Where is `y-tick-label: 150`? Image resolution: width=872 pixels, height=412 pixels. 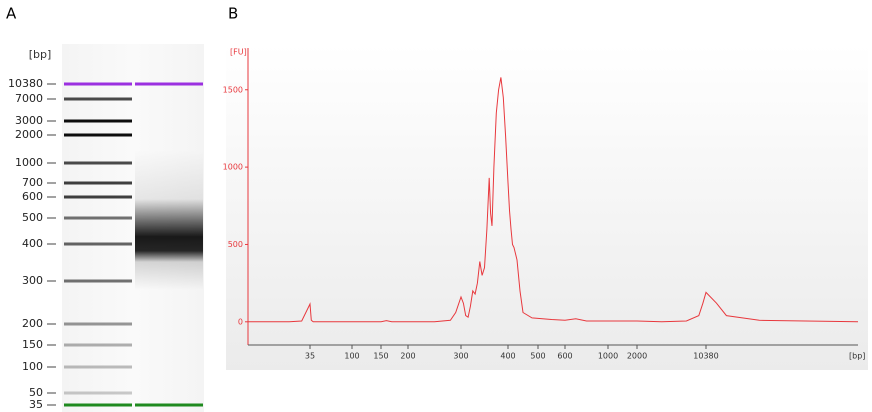
y-tick-label: 150 is located at coordinates (32, 344).